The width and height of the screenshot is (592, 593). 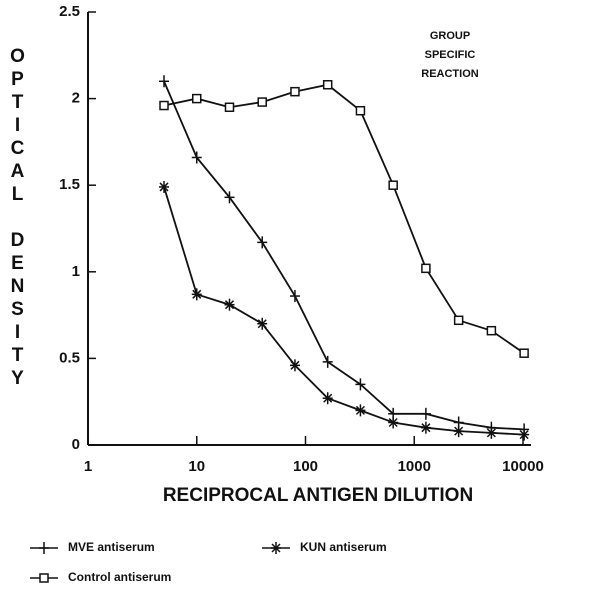 I want to click on legend-label: KUN antiserum, so click(x=343, y=547).